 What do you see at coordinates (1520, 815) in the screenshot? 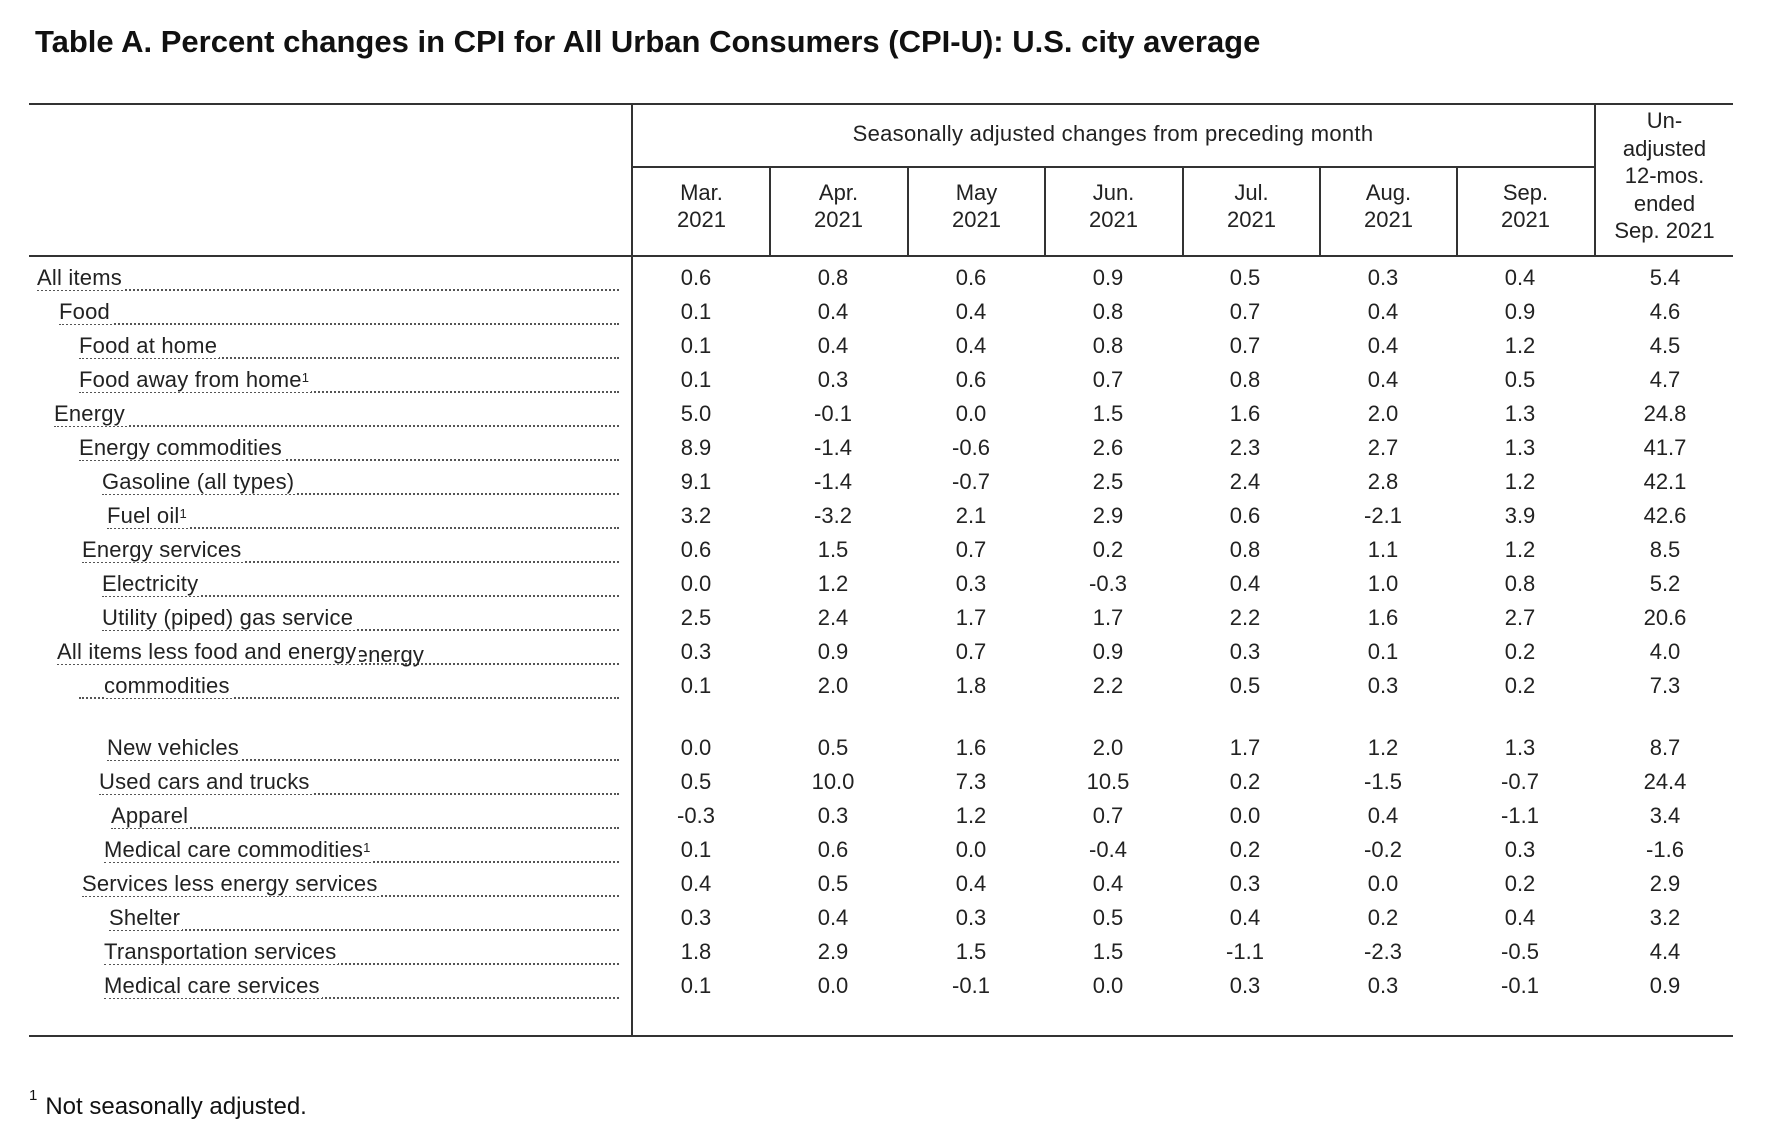
I see `monthly-value: -1.1` at bounding box center [1520, 815].